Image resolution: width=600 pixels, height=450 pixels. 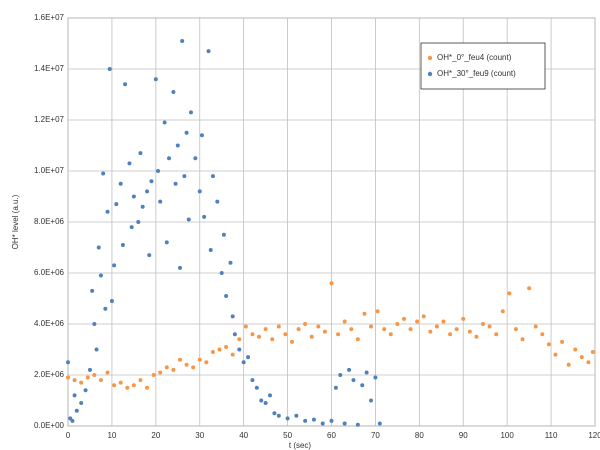 What do you see at coordinates (551, 435) in the screenshot?
I see `x-tick-label: 110` at bounding box center [551, 435].